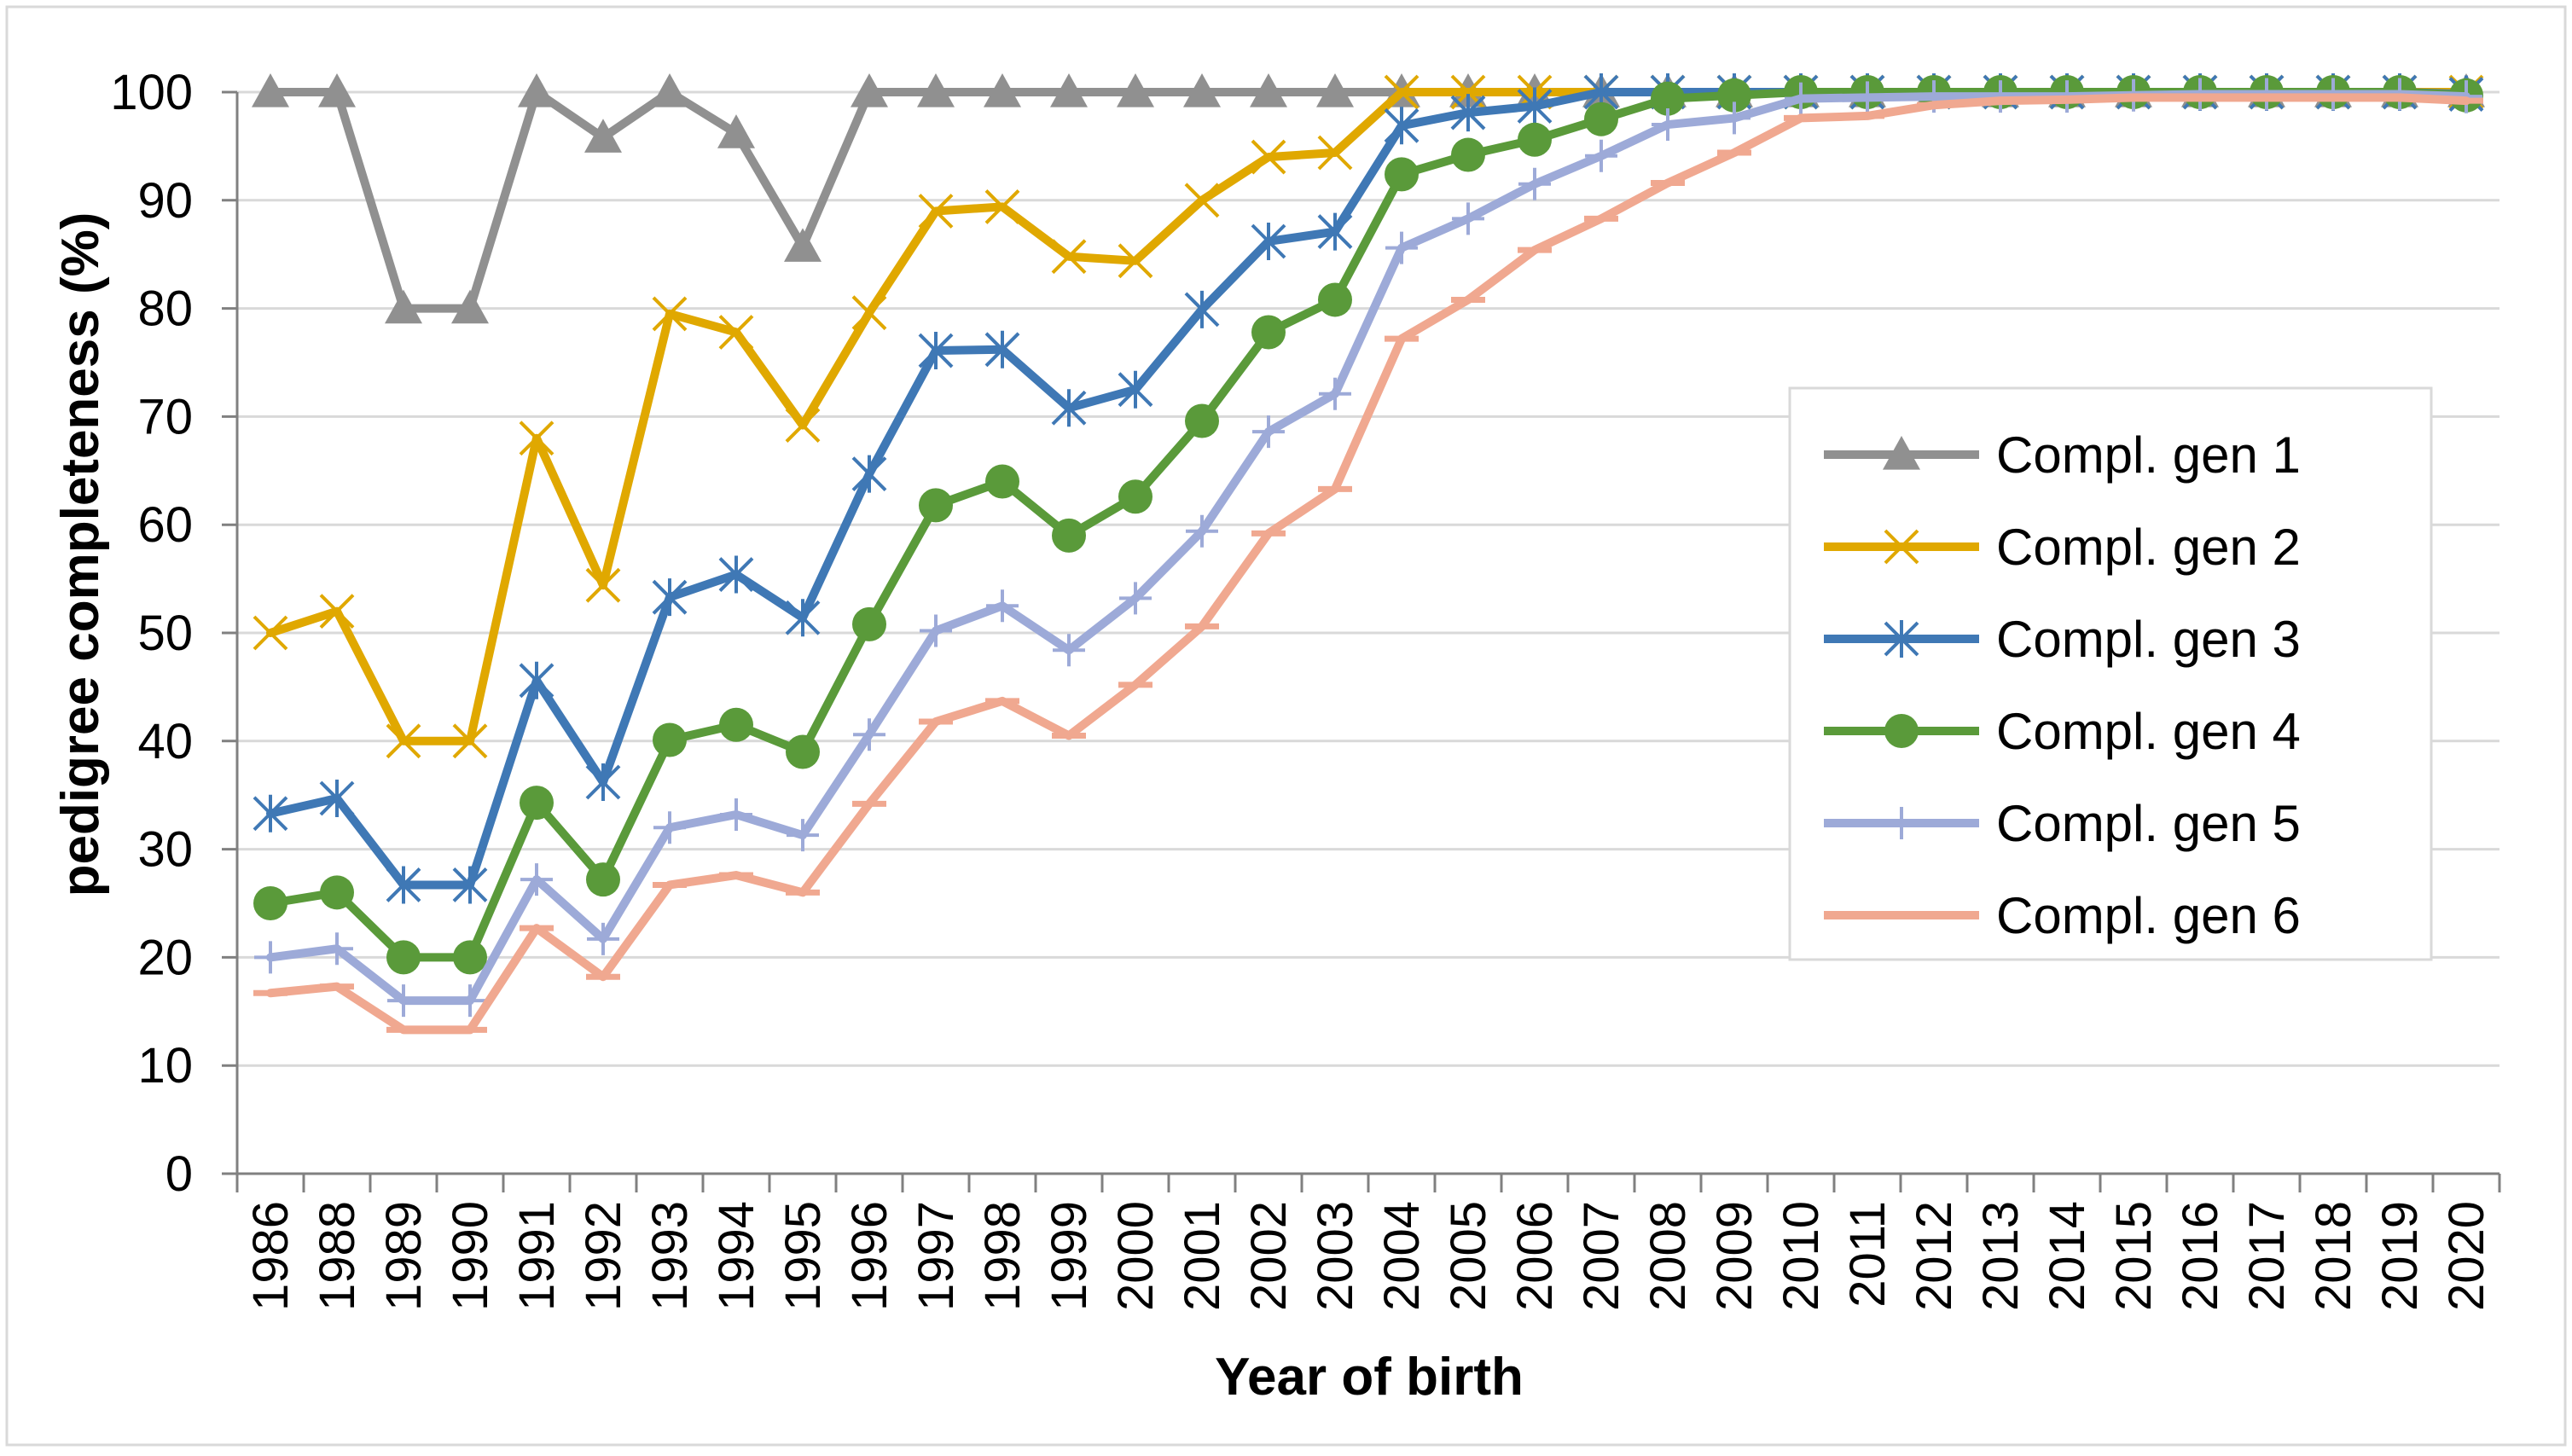 Image resolution: width=2572 pixels, height=1456 pixels. Describe the element at coordinates (337, 1256) in the screenshot. I see `x-tick-label: 1988` at that location.